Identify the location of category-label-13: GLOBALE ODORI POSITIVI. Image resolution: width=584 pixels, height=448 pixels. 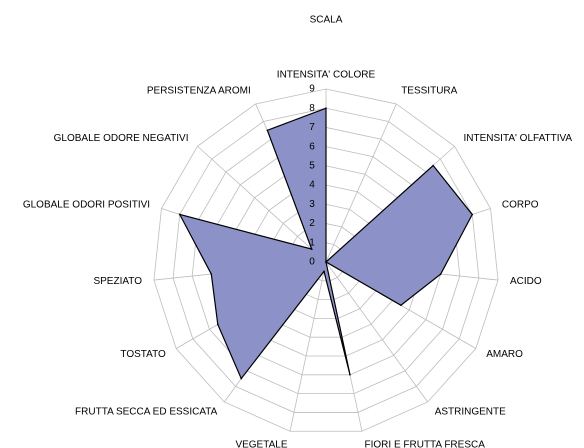
(86, 204).